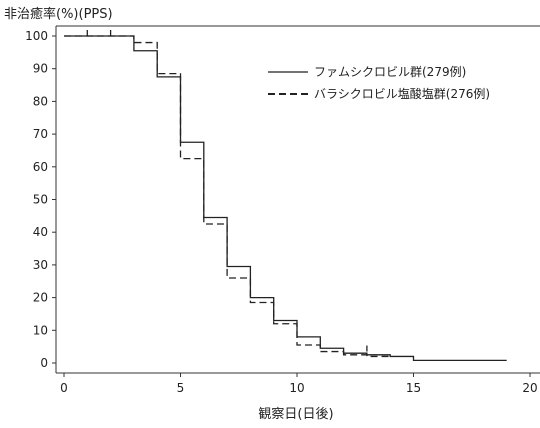  Describe the element at coordinates (40, 232) in the screenshot. I see `y-tick-label: 40` at that location.